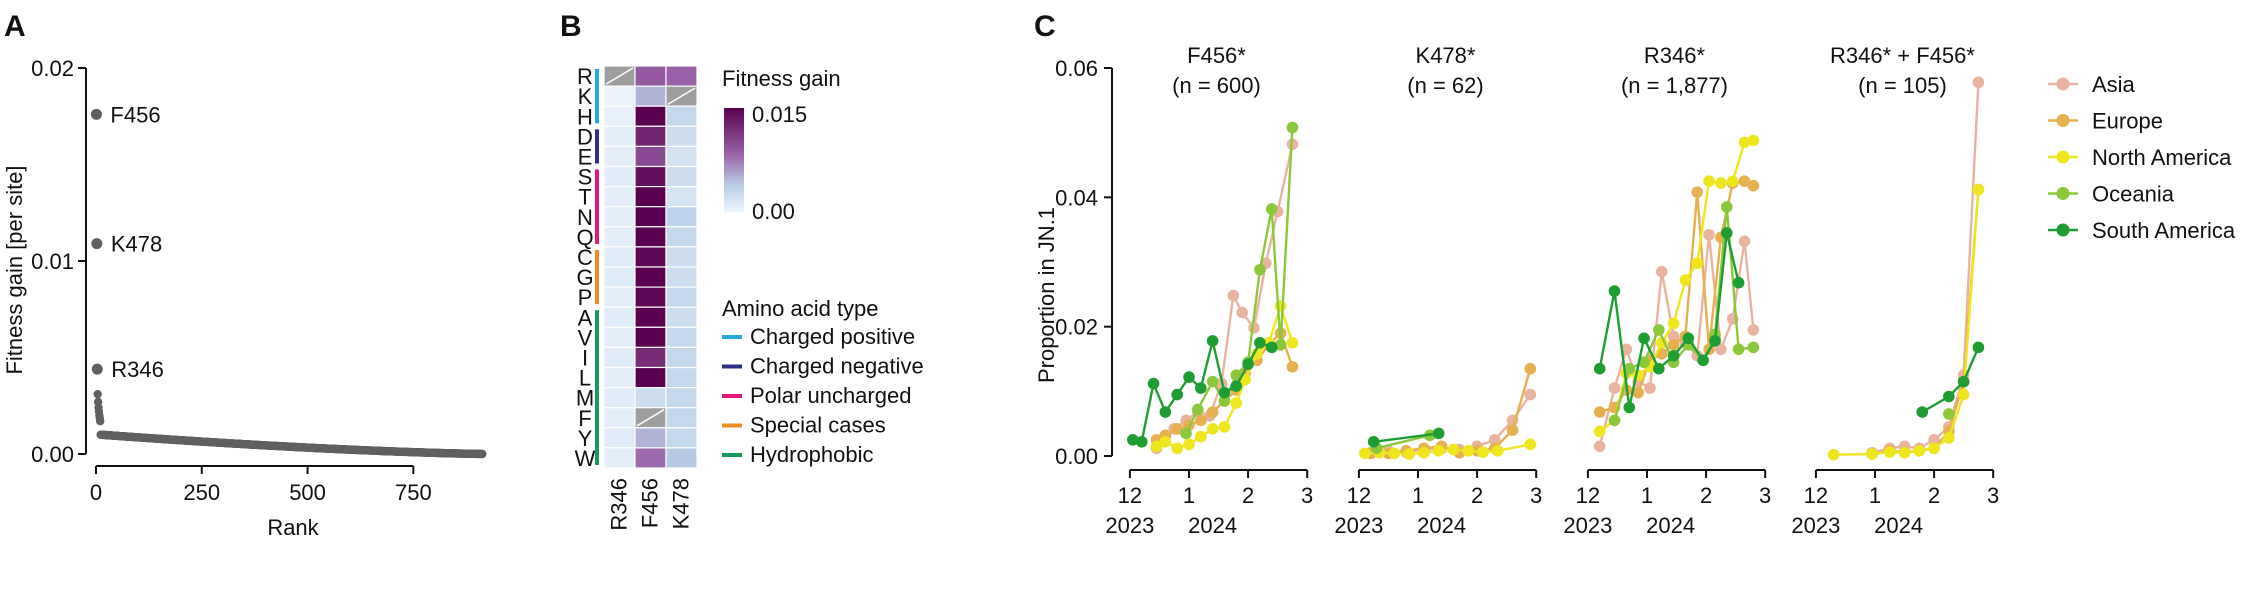  What do you see at coordinates (619, 76) in the screenshot?
I see `heatmap-cell-missing-slash` at bounding box center [619, 76].